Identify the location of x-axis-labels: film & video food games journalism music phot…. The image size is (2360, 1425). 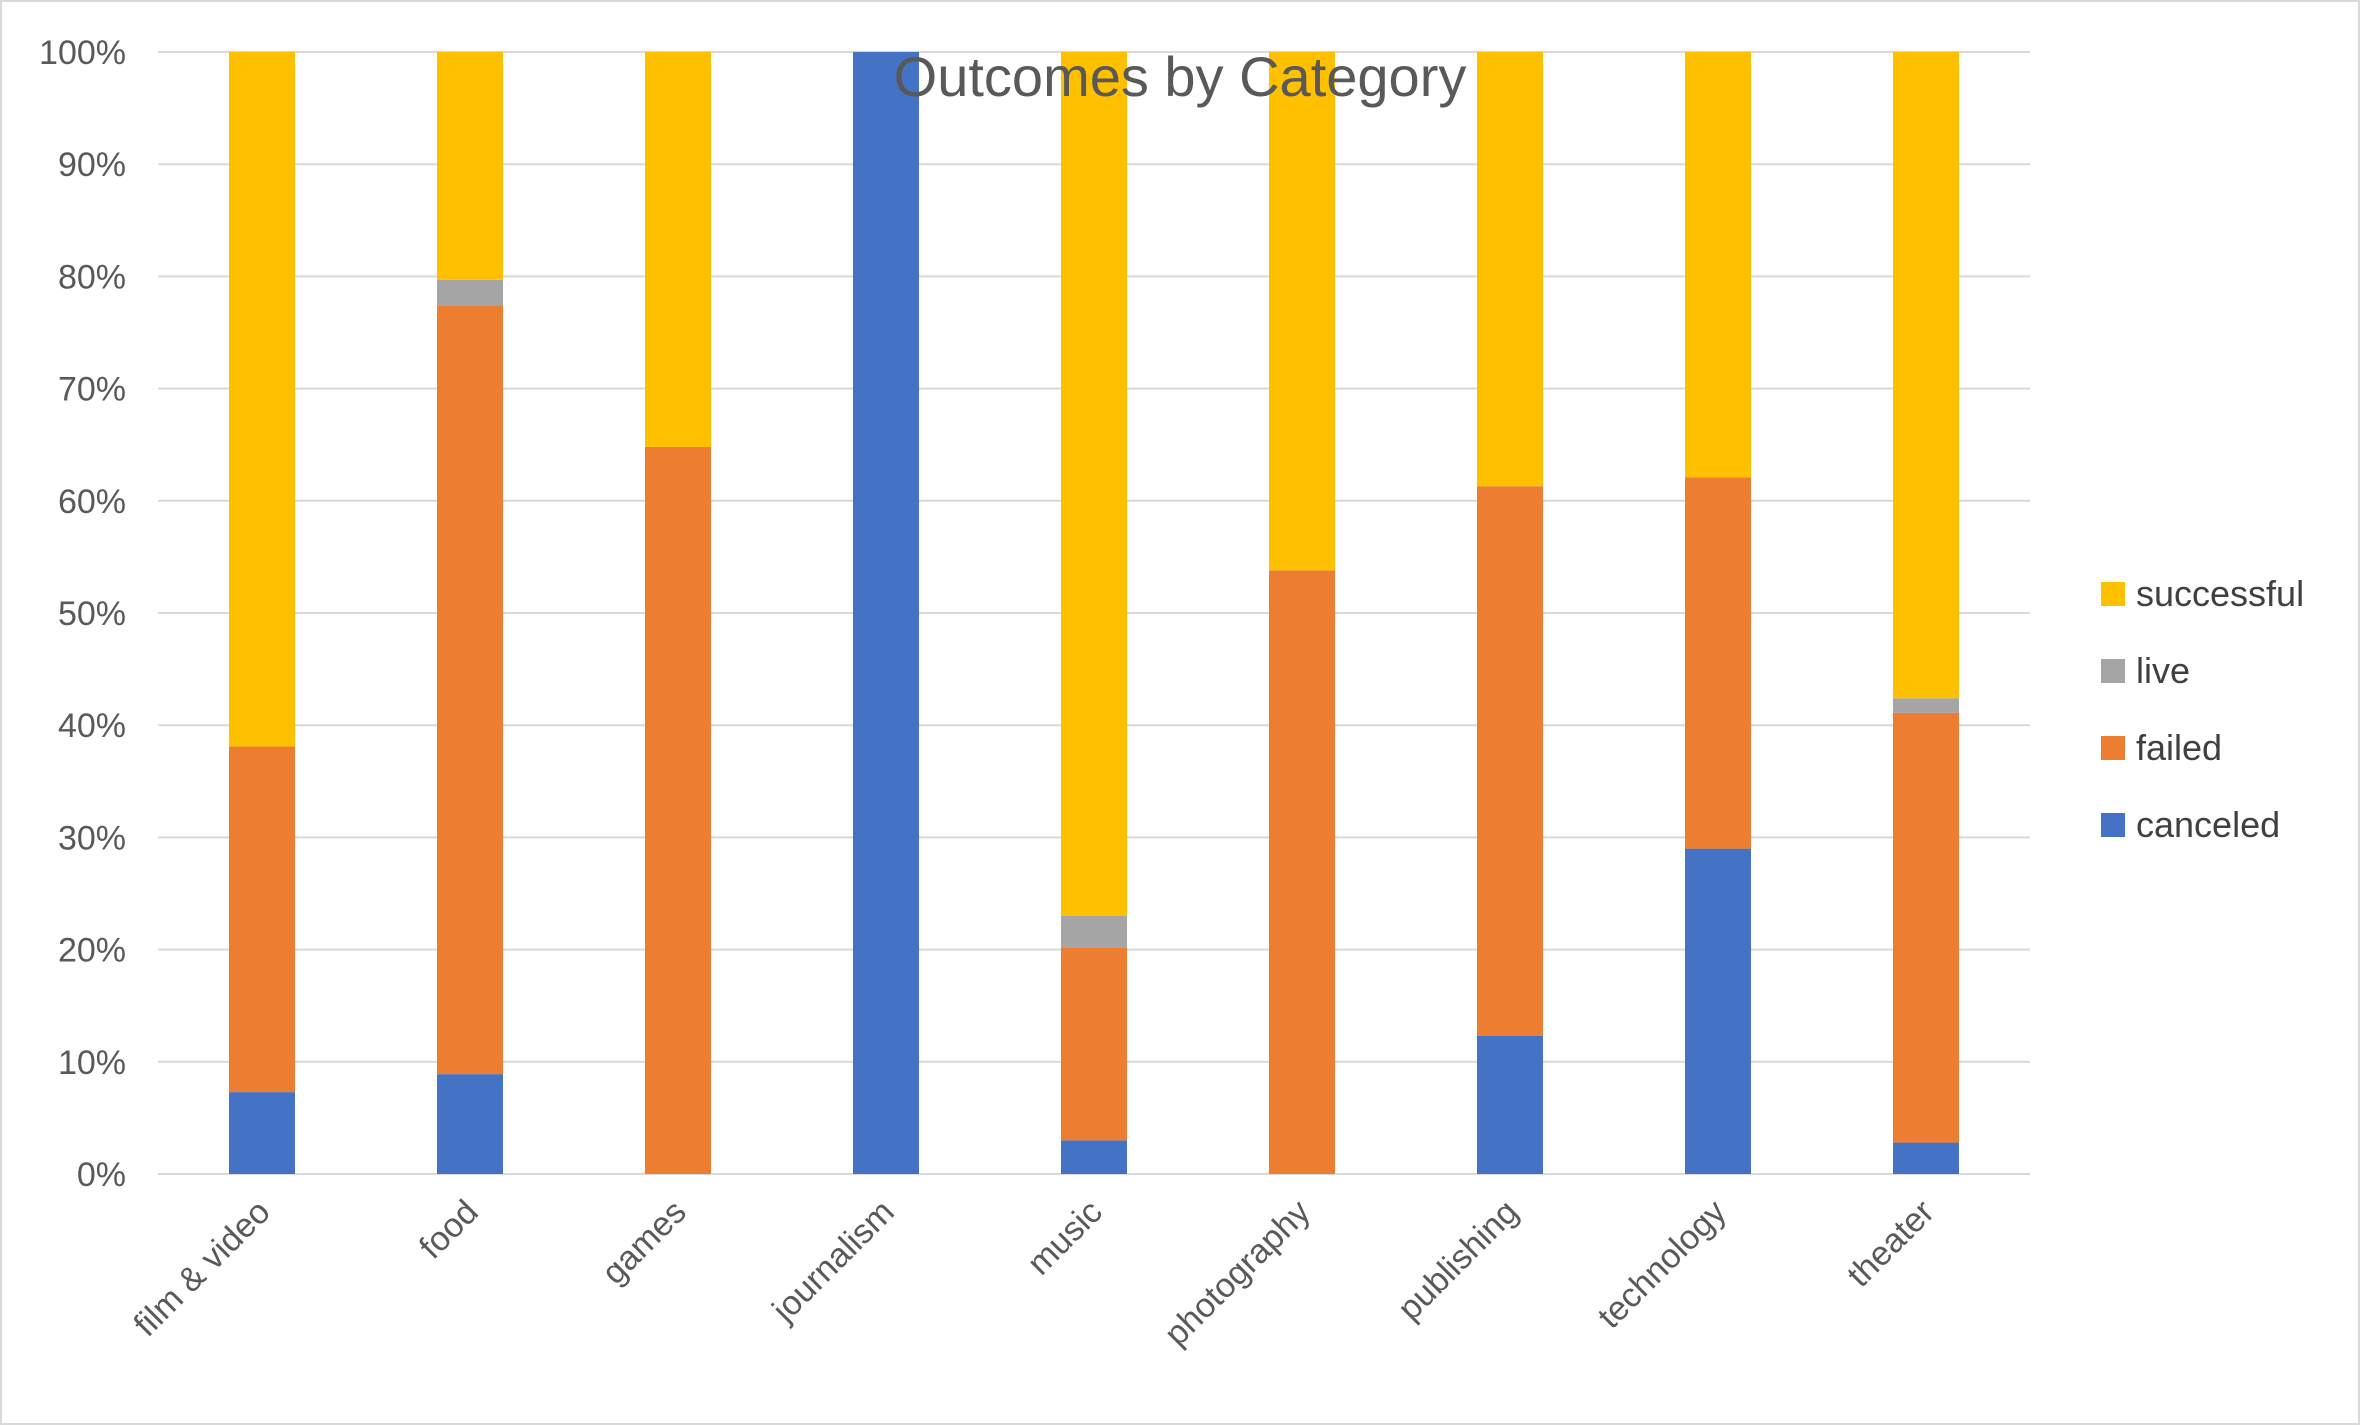
(1034, 1273).